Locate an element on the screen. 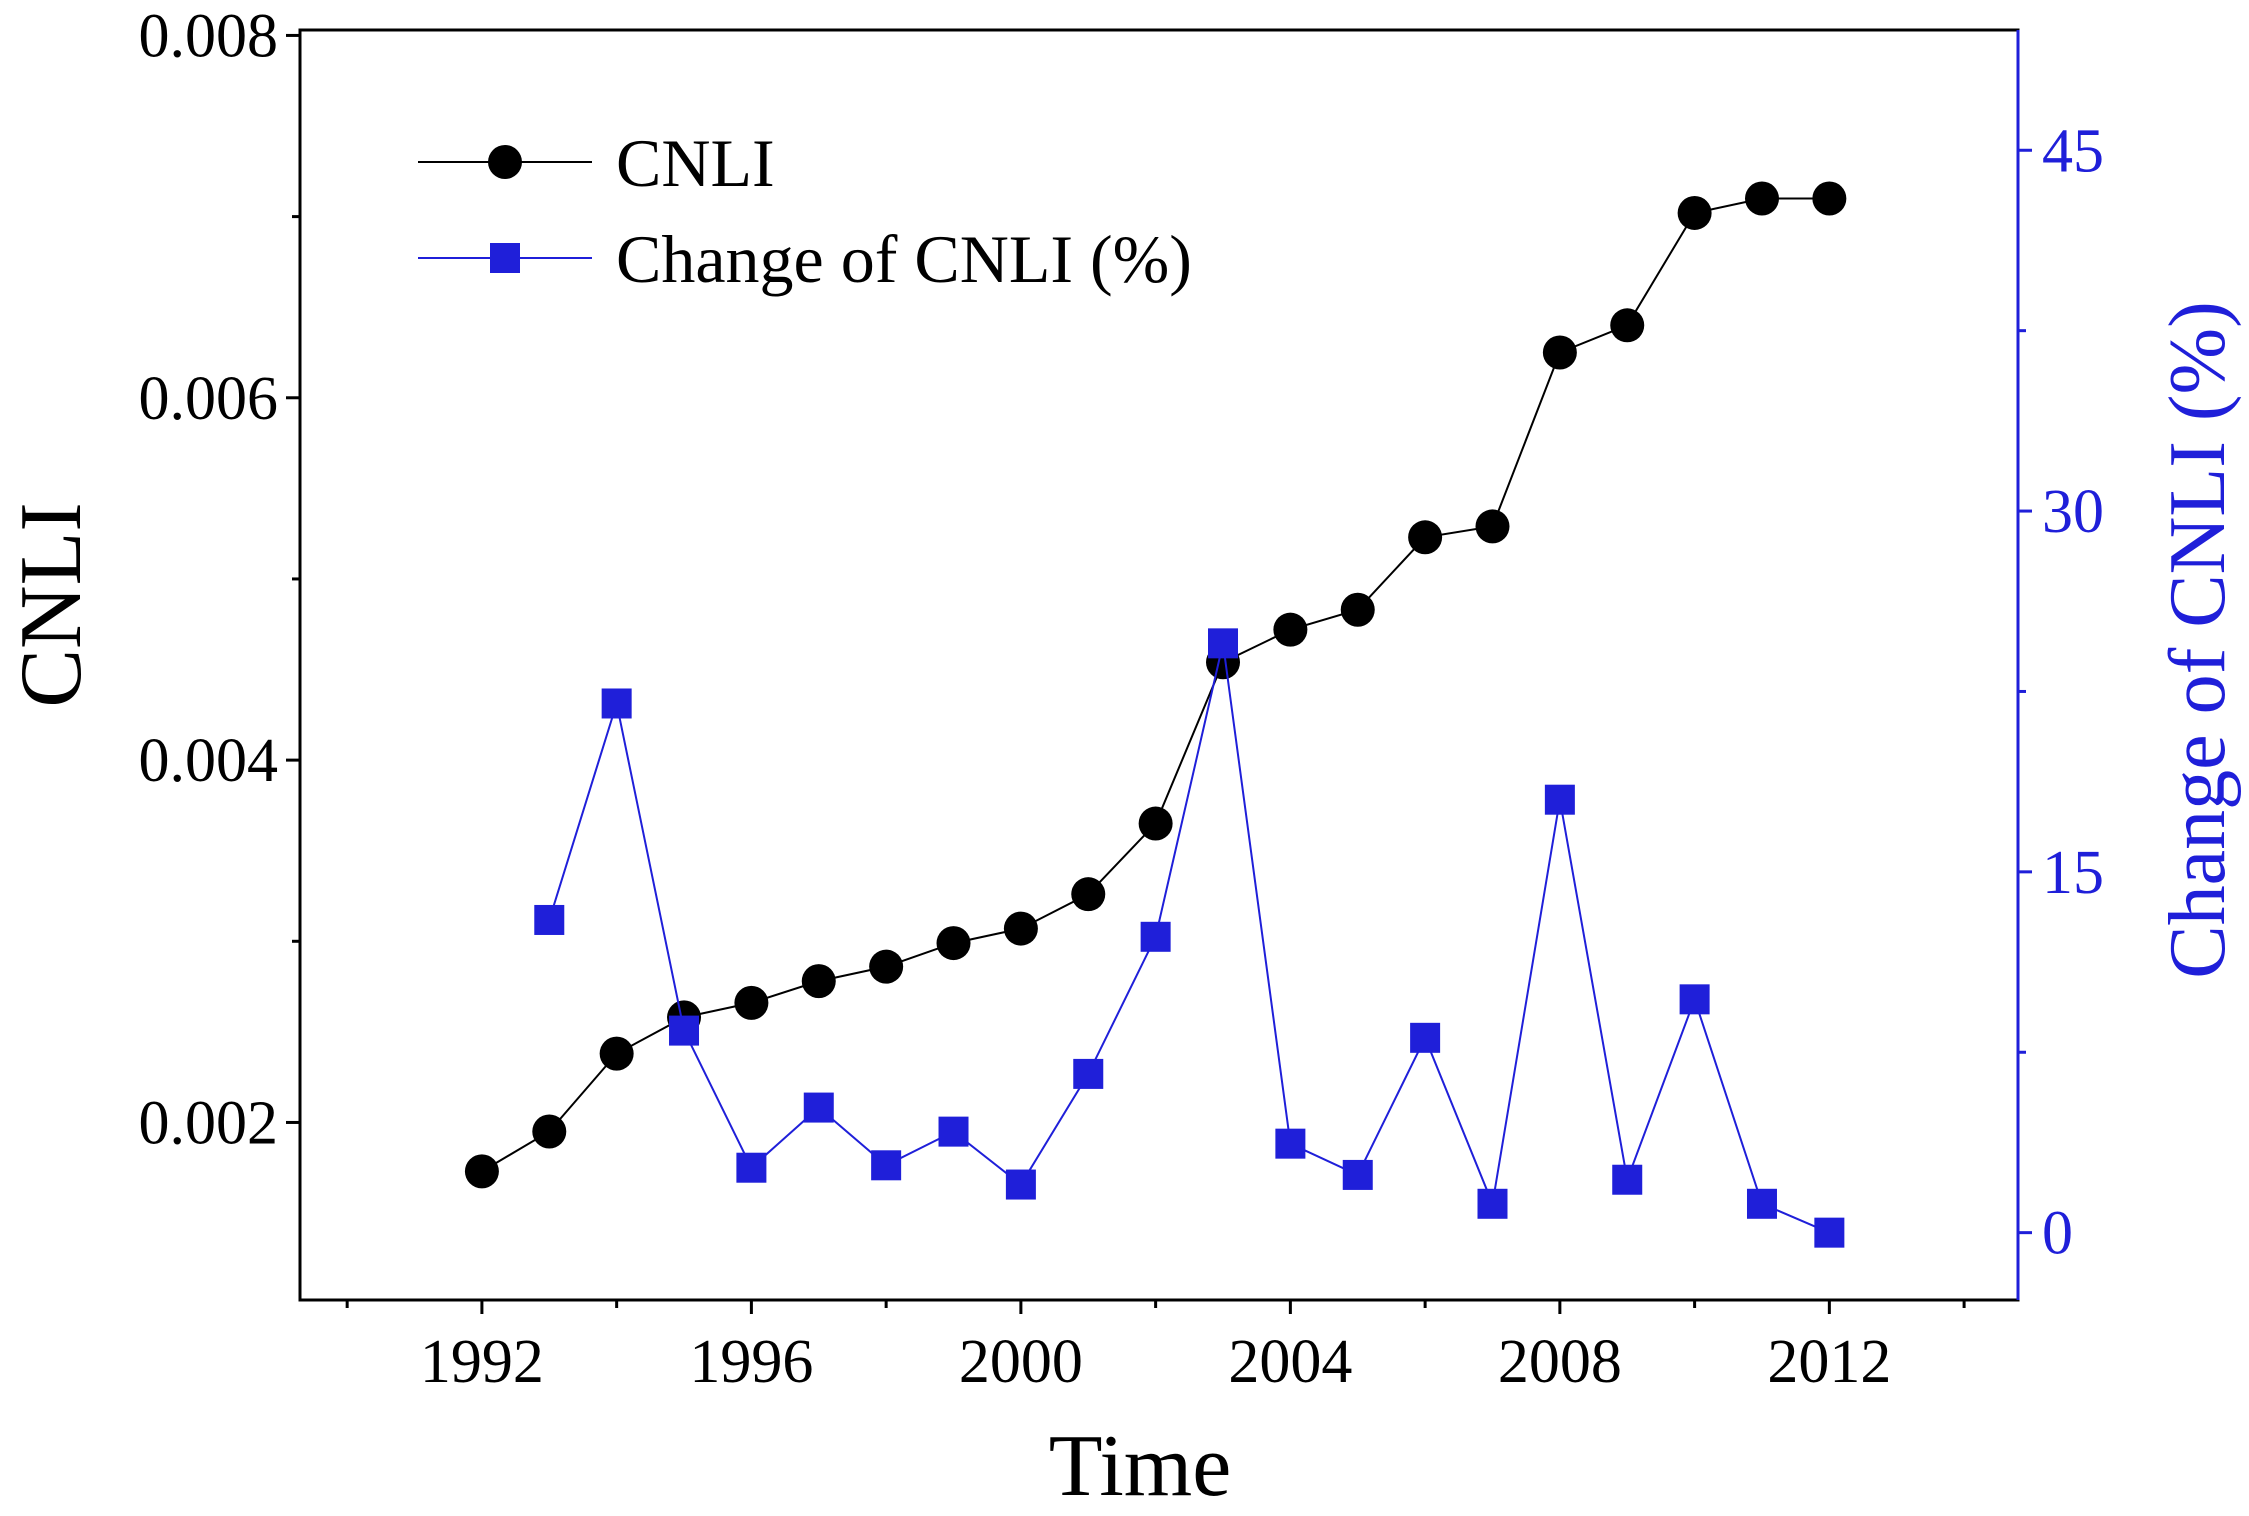 The image size is (2249, 1516). y-tick-label: 0.006 is located at coordinates (209, 399).